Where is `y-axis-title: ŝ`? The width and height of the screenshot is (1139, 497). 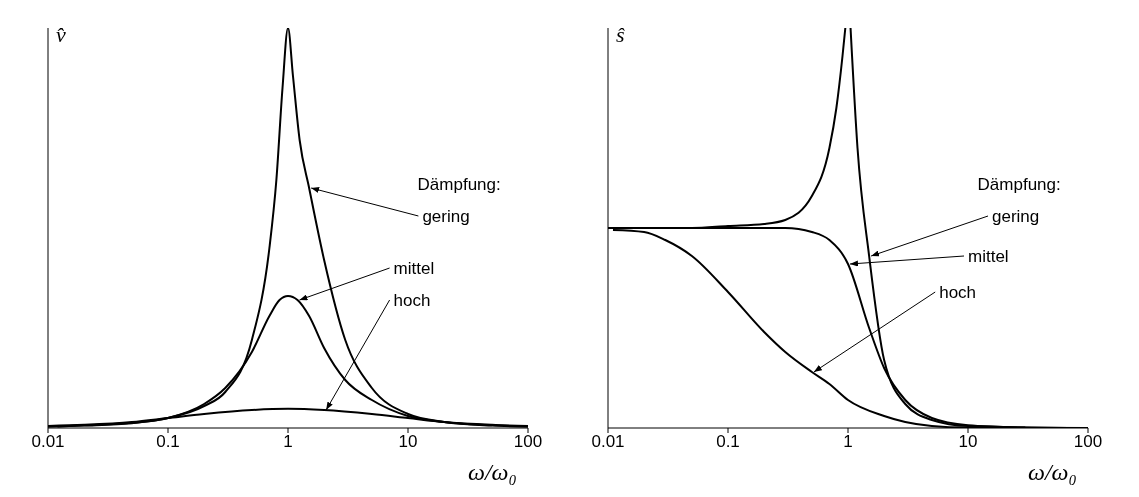 y-axis-title: ŝ is located at coordinates (620, 34).